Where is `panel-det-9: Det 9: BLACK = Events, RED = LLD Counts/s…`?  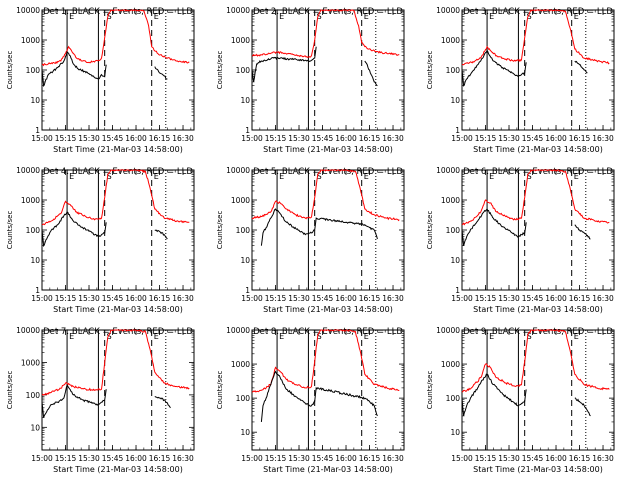 panel-det-9: Det 9: BLACK = Events, RED = LLD Counts/s… is located at coordinates (520, 400).